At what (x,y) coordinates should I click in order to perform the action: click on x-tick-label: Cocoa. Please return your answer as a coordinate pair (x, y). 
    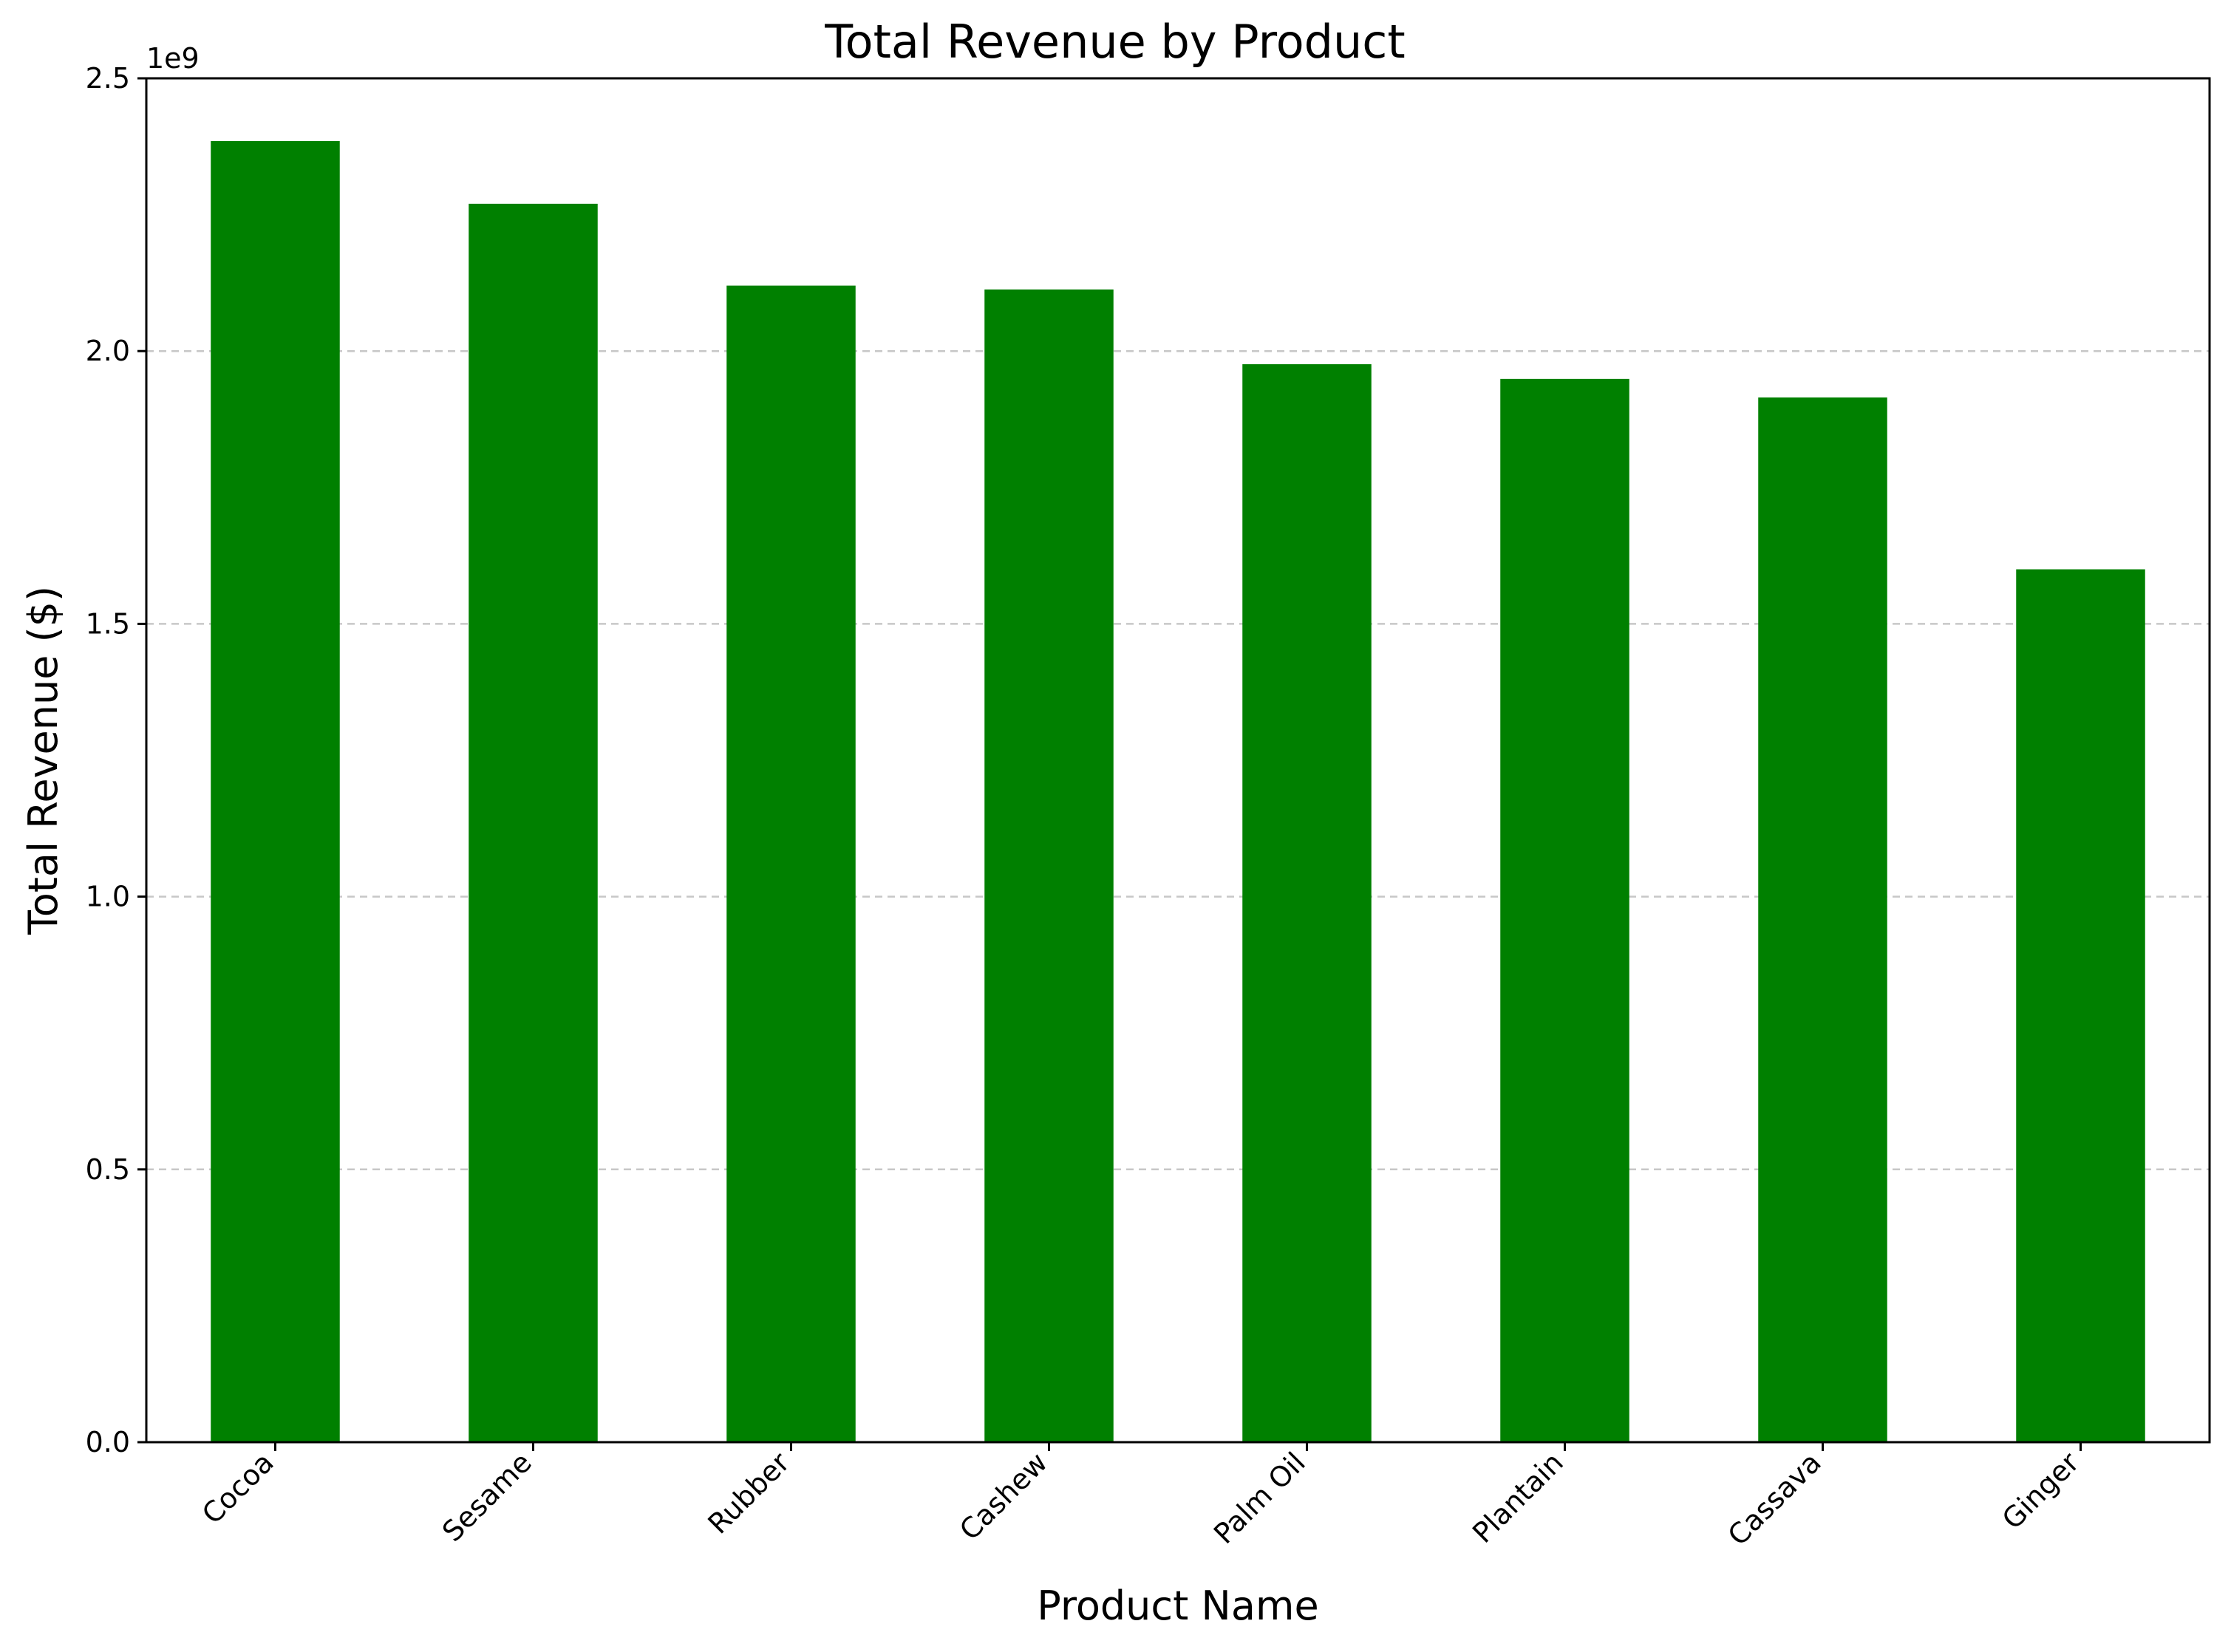
    Looking at the image, I should click on (238, 1488).